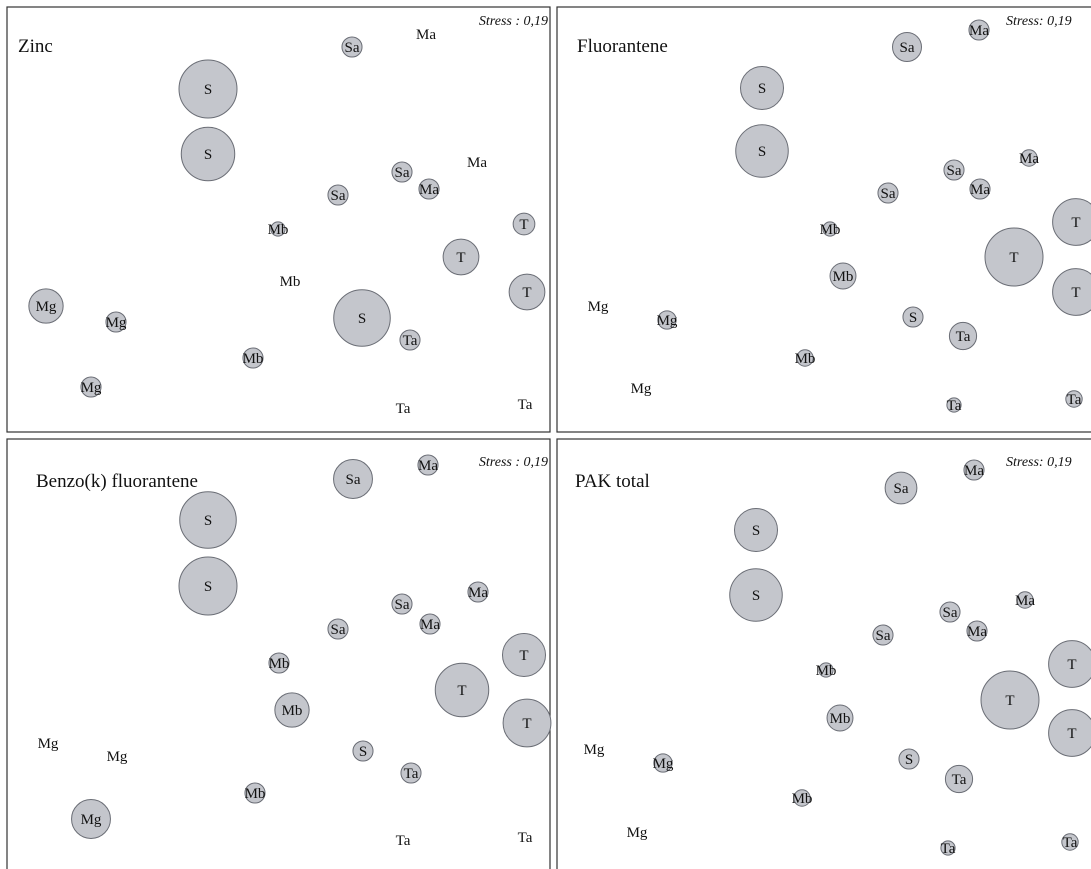 Image resolution: width=1091 pixels, height=869 pixels. What do you see at coordinates (35, 46) in the screenshot?
I see `panel-title: Zinc` at bounding box center [35, 46].